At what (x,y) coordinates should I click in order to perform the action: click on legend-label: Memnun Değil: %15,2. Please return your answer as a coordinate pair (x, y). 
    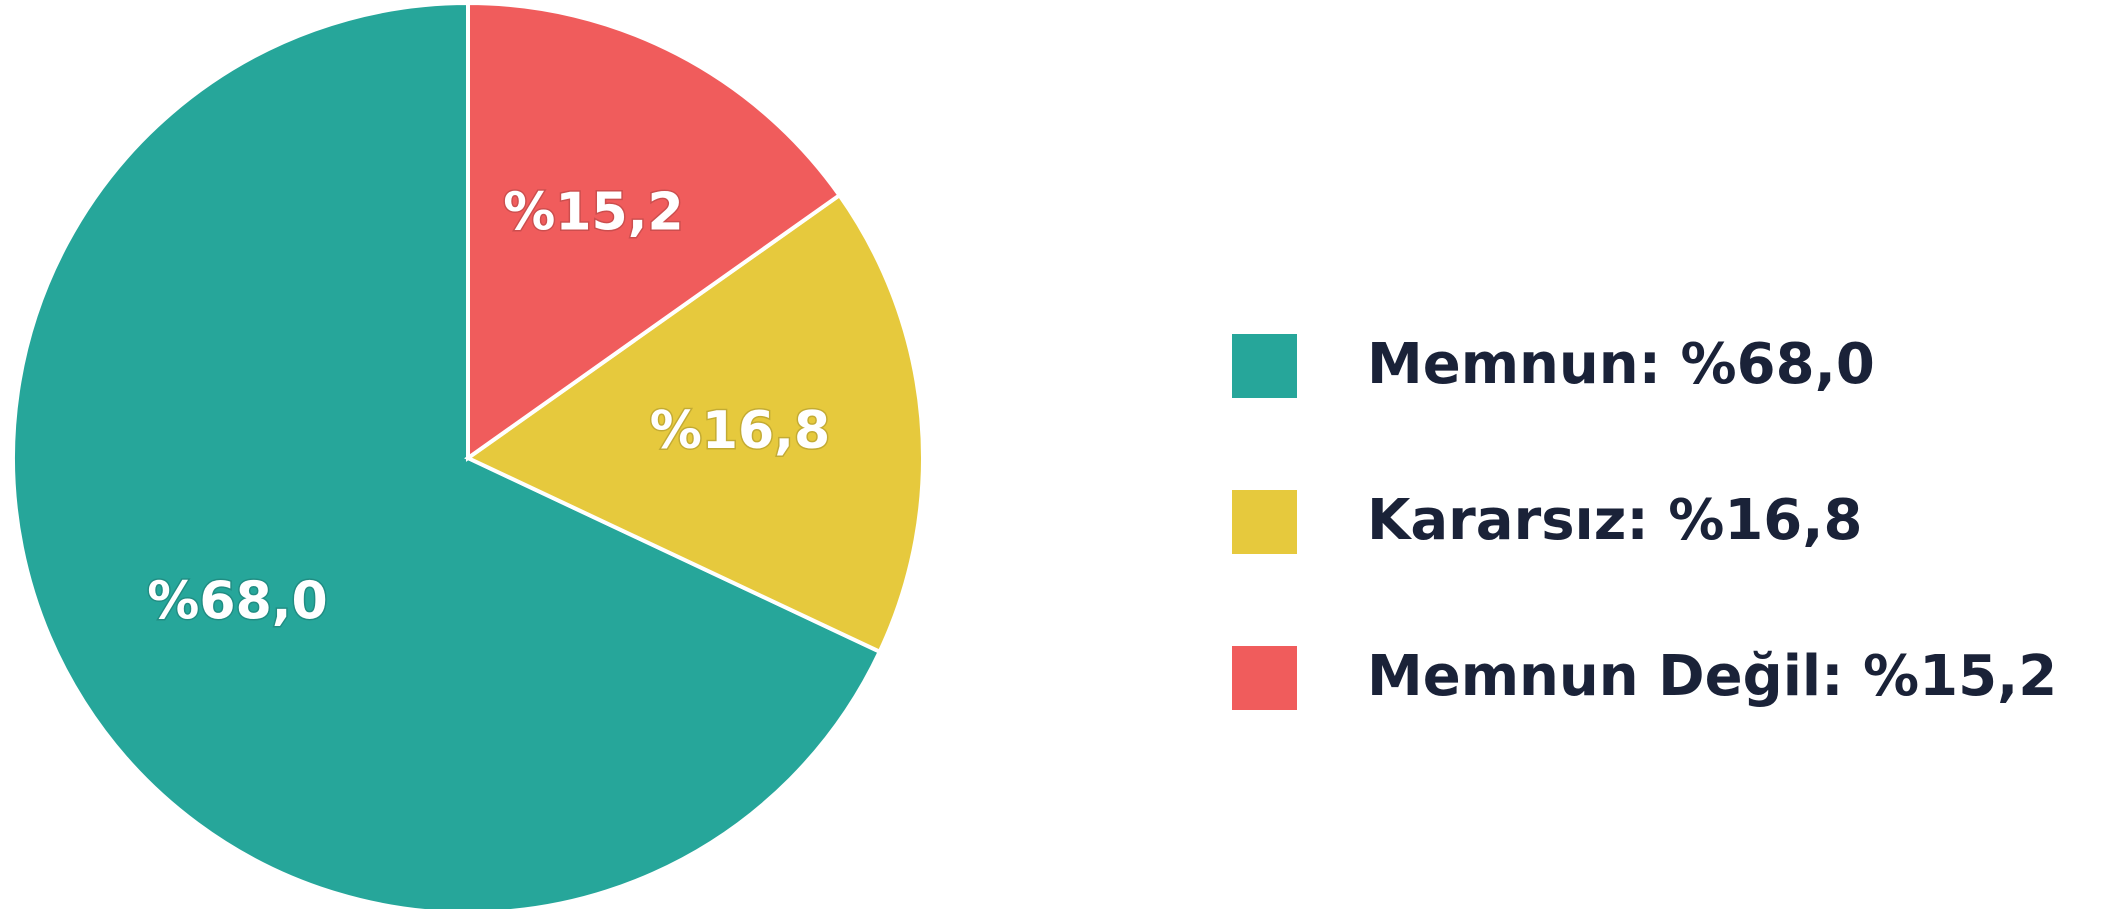
    Looking at the image, I should click on (1712, 676).